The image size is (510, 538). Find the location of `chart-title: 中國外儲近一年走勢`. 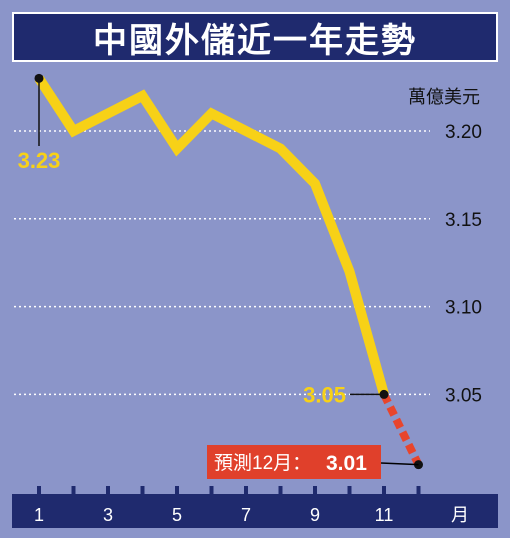

chart-title: 中國外儲近一年走勢 is located at coordinates (255, 37).